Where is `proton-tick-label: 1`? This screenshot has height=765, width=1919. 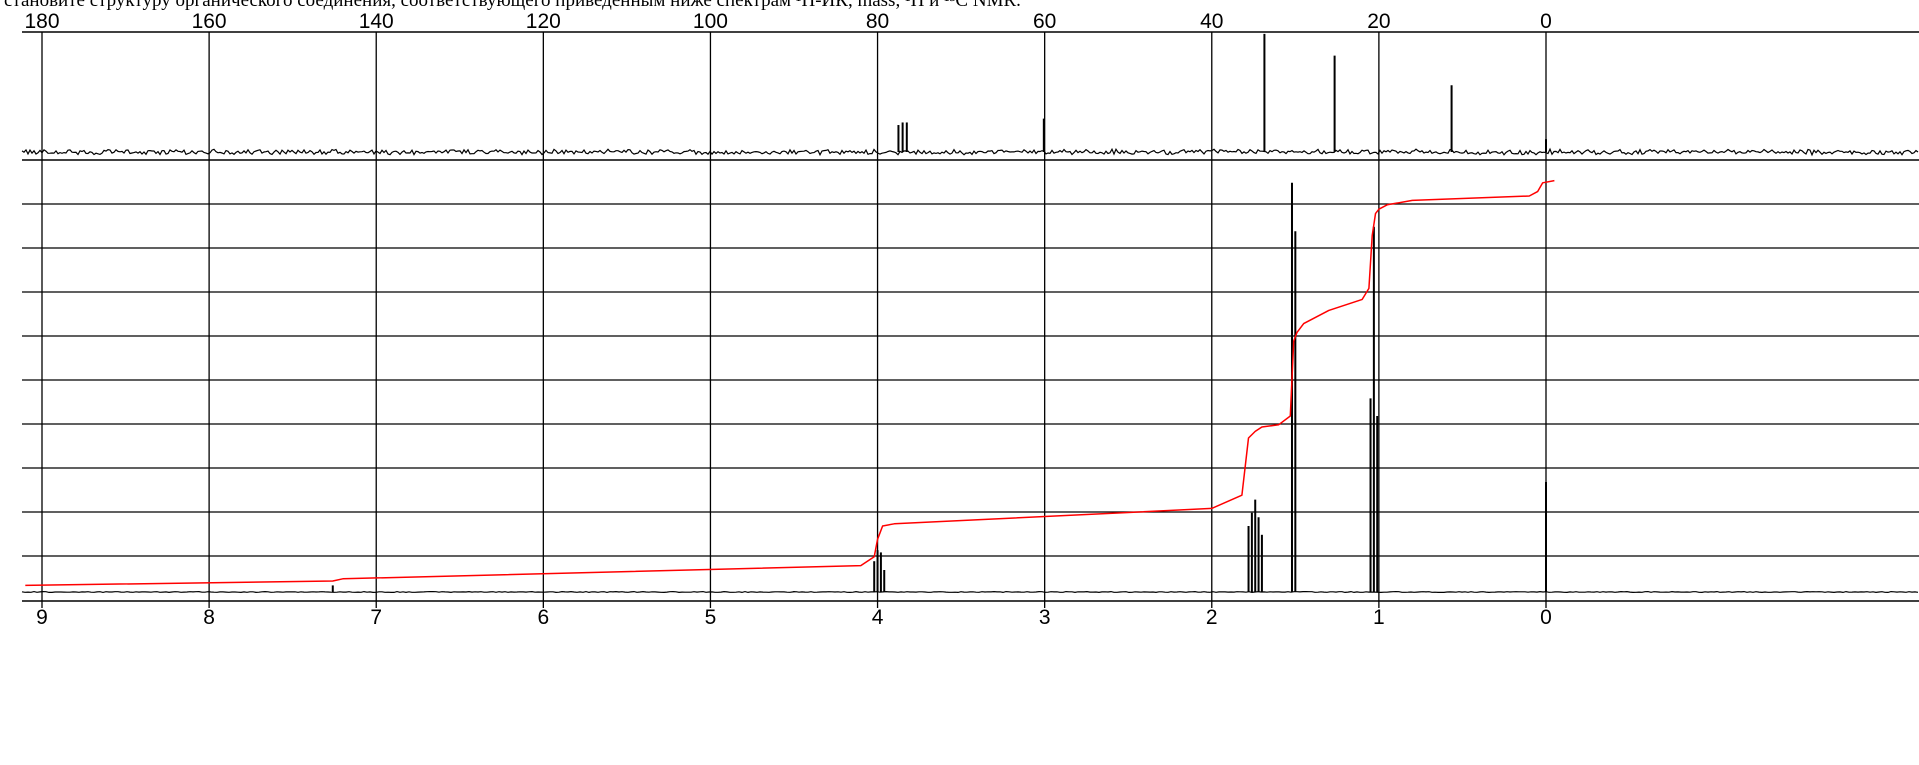 proton-tick-label: 1 is located at coordinates (1379, 617).